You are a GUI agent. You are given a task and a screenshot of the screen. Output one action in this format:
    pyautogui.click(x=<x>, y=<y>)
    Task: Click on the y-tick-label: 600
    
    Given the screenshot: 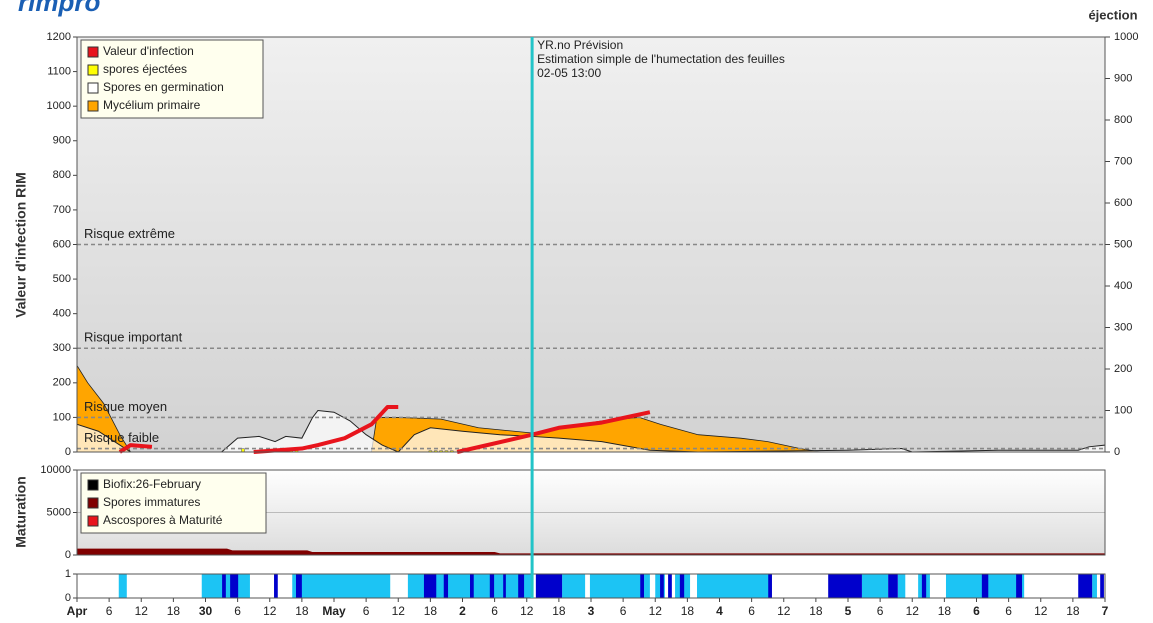 What is the action you would take?
    pyautogui.click(x=62, y=244)
    